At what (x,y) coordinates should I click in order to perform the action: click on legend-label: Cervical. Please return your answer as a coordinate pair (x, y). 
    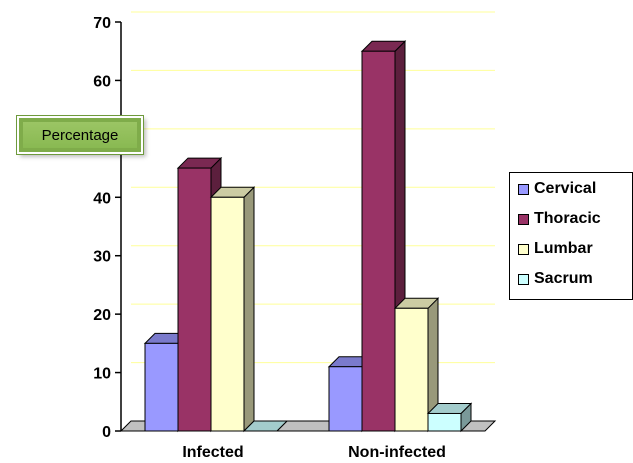
    Looking at the image, I should click on (565, 188).